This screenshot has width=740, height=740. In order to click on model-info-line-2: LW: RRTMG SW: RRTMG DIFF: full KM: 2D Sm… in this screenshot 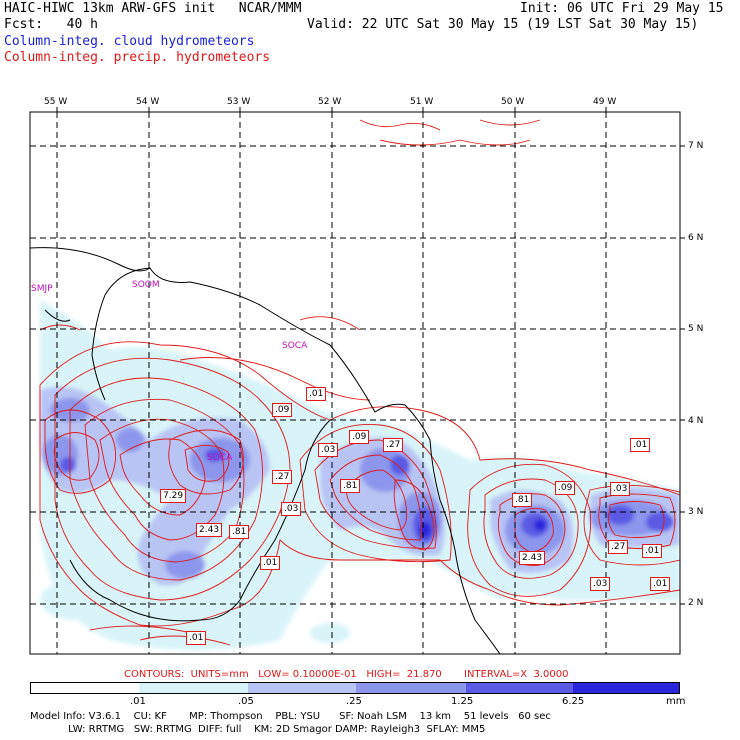, I will do `click(258, 729)`.